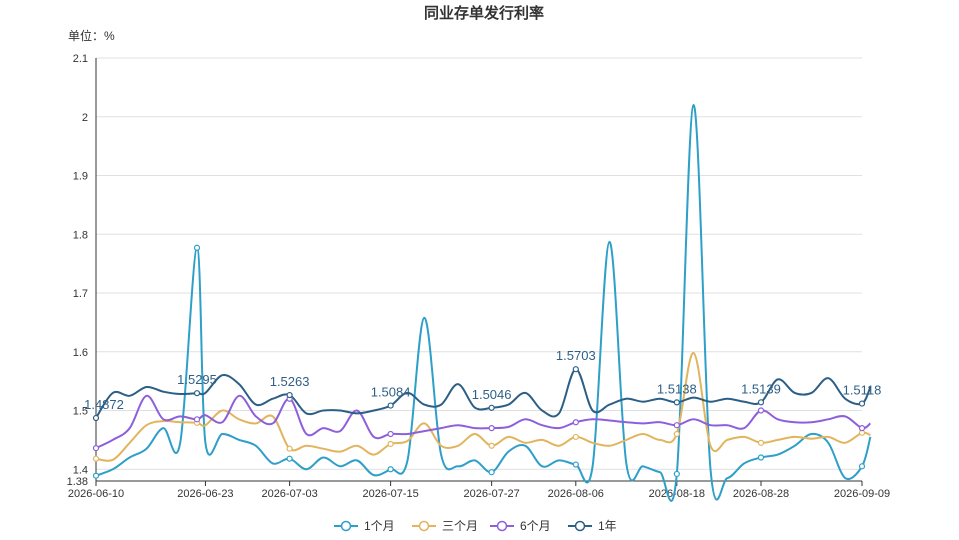 The width and height of the screenshot is (959, 540). I want to click on x-tick-label: 2026-08-18, so click(677, 494).